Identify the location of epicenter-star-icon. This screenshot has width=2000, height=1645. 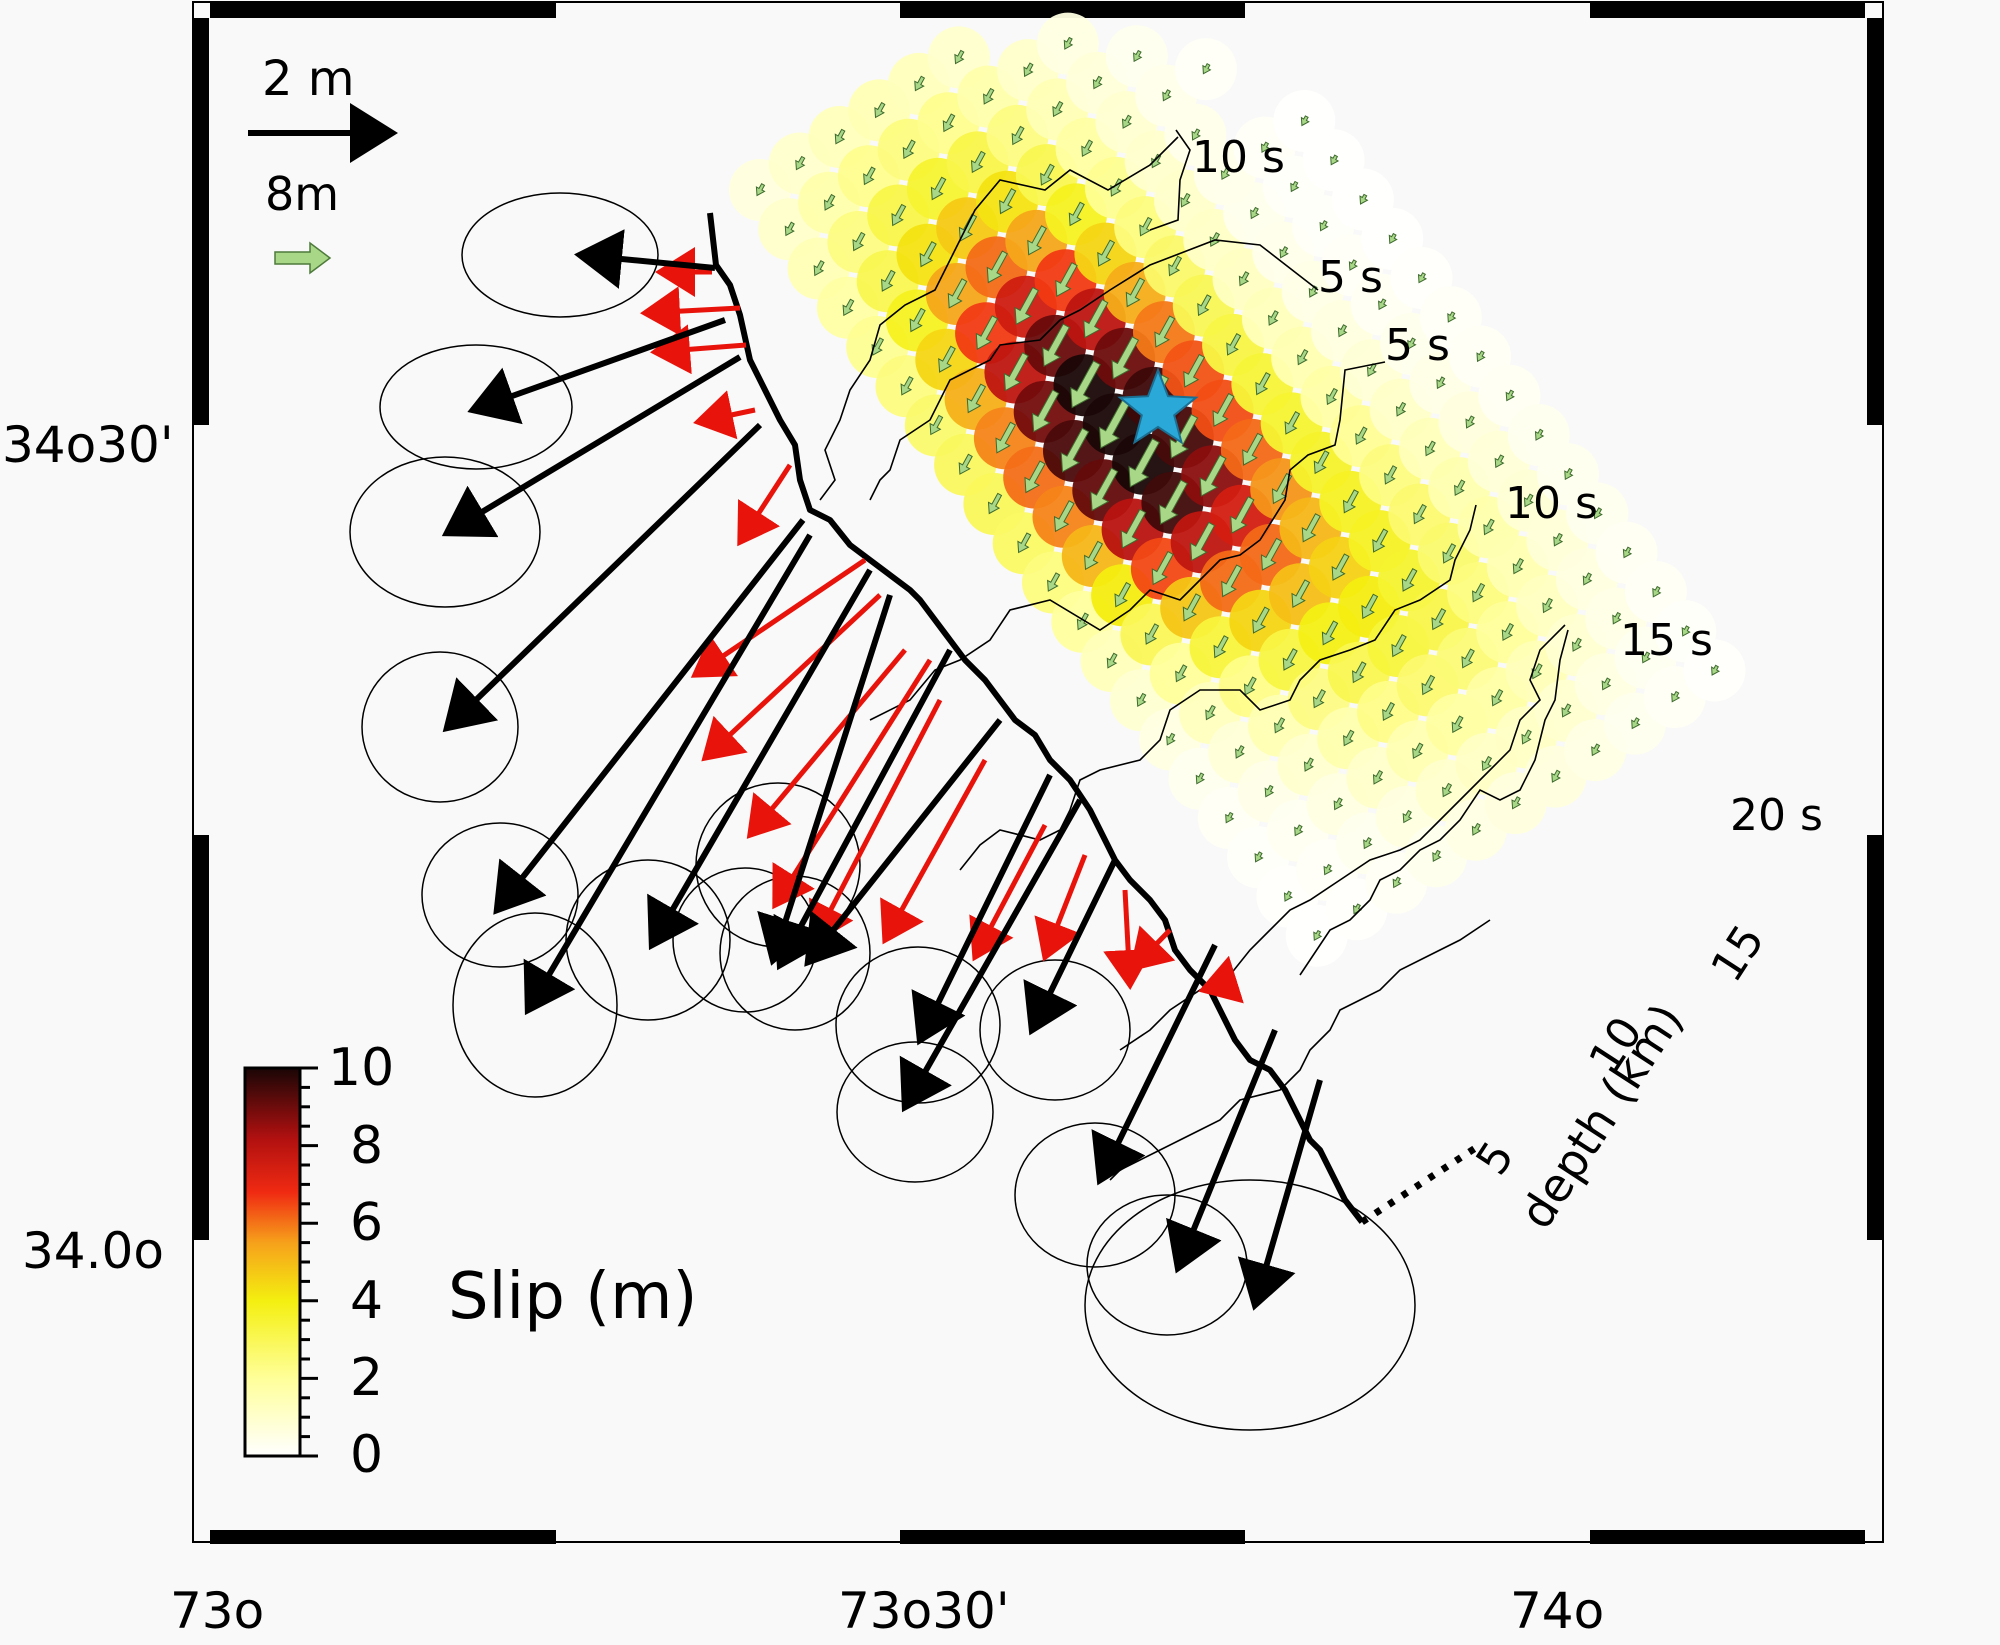
(1158, 406).